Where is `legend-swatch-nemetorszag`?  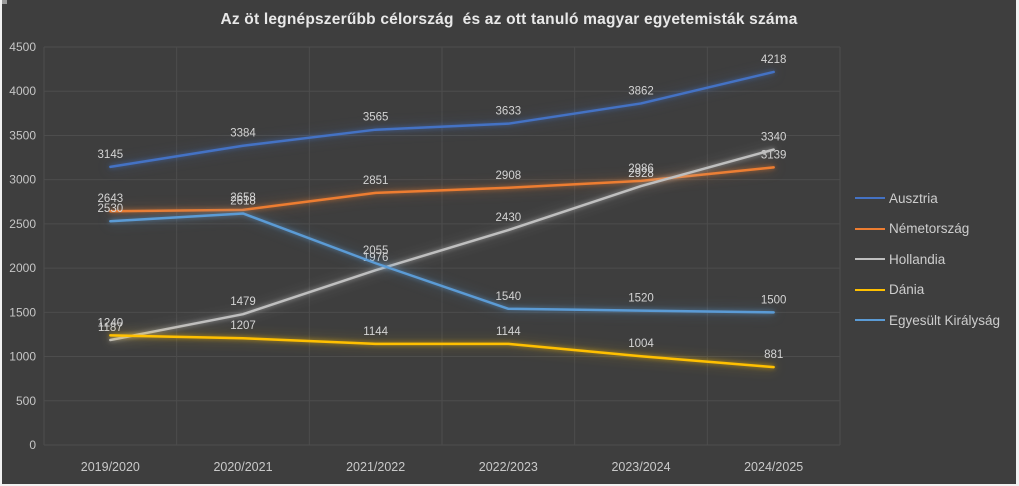 legend-swatch-nemetorszag is located at coordinates (870, 228).